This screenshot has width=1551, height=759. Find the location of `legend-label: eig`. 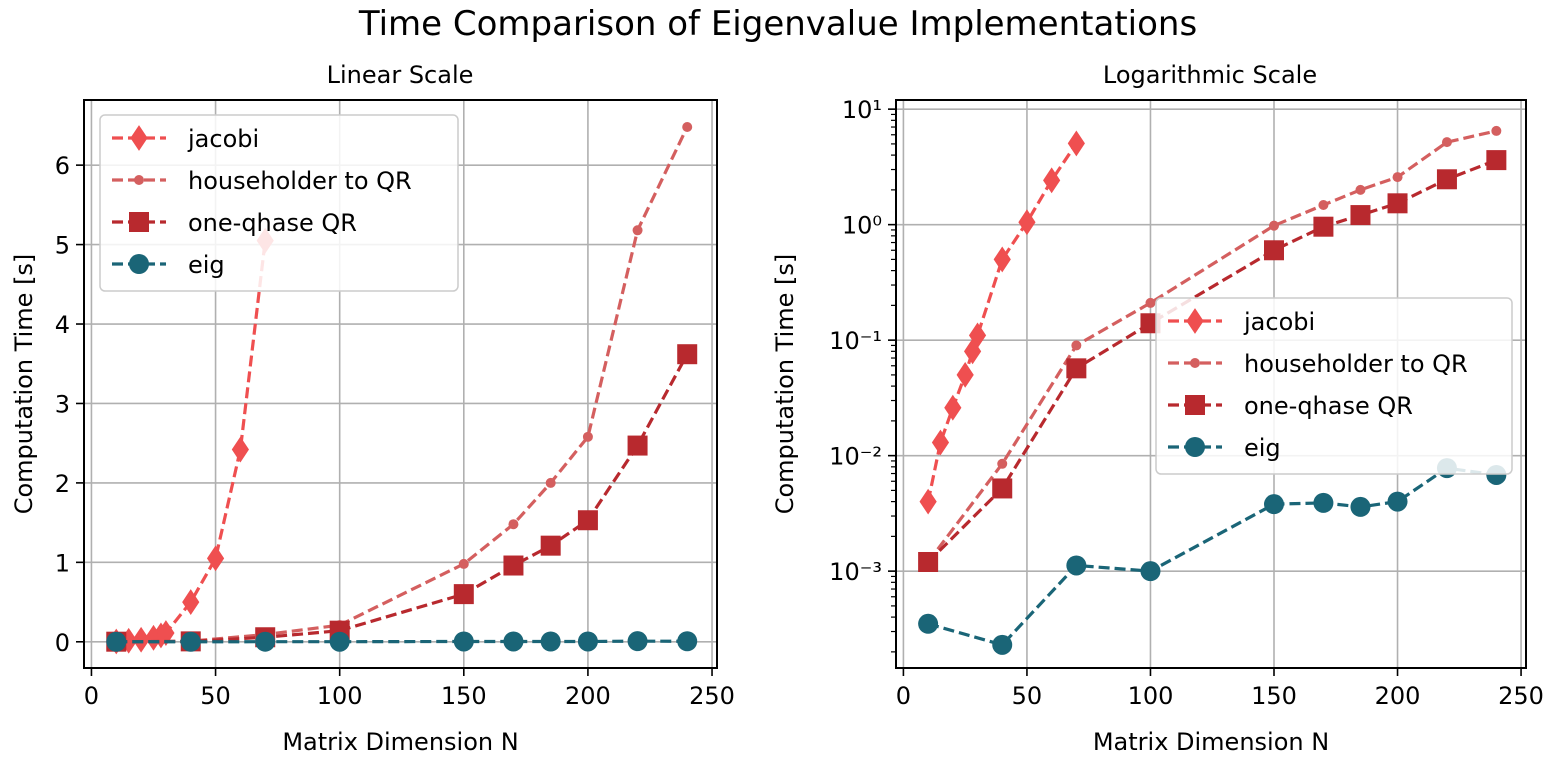

legend-label: eig is located at coordinates (206, 265).